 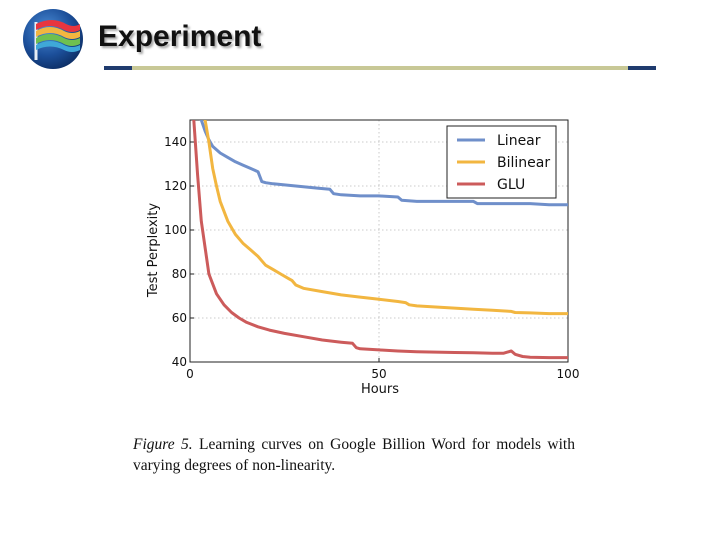 What do you see at coordinates (163, 444) in the screenshot?
I see `figure-label: Figure 5.` at bounding box center [163, 444].